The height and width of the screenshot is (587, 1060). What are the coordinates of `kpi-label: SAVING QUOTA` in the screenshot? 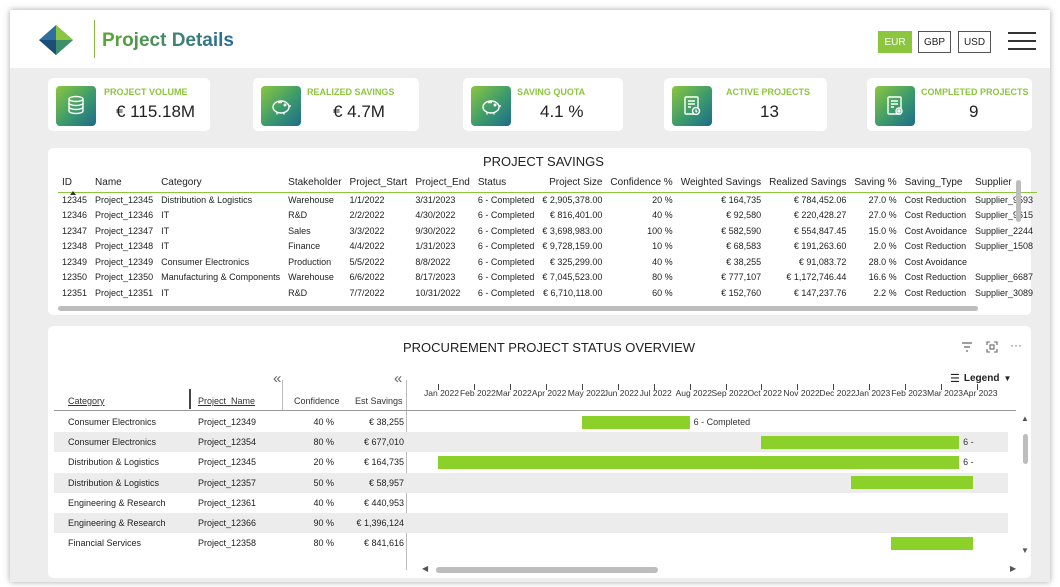 It's located at (551, 92).